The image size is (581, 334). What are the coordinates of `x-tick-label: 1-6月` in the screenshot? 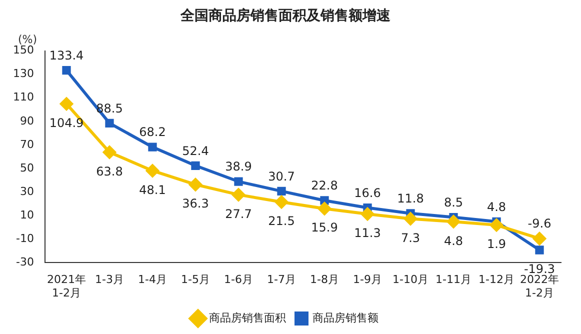 It's located at (238, 279).